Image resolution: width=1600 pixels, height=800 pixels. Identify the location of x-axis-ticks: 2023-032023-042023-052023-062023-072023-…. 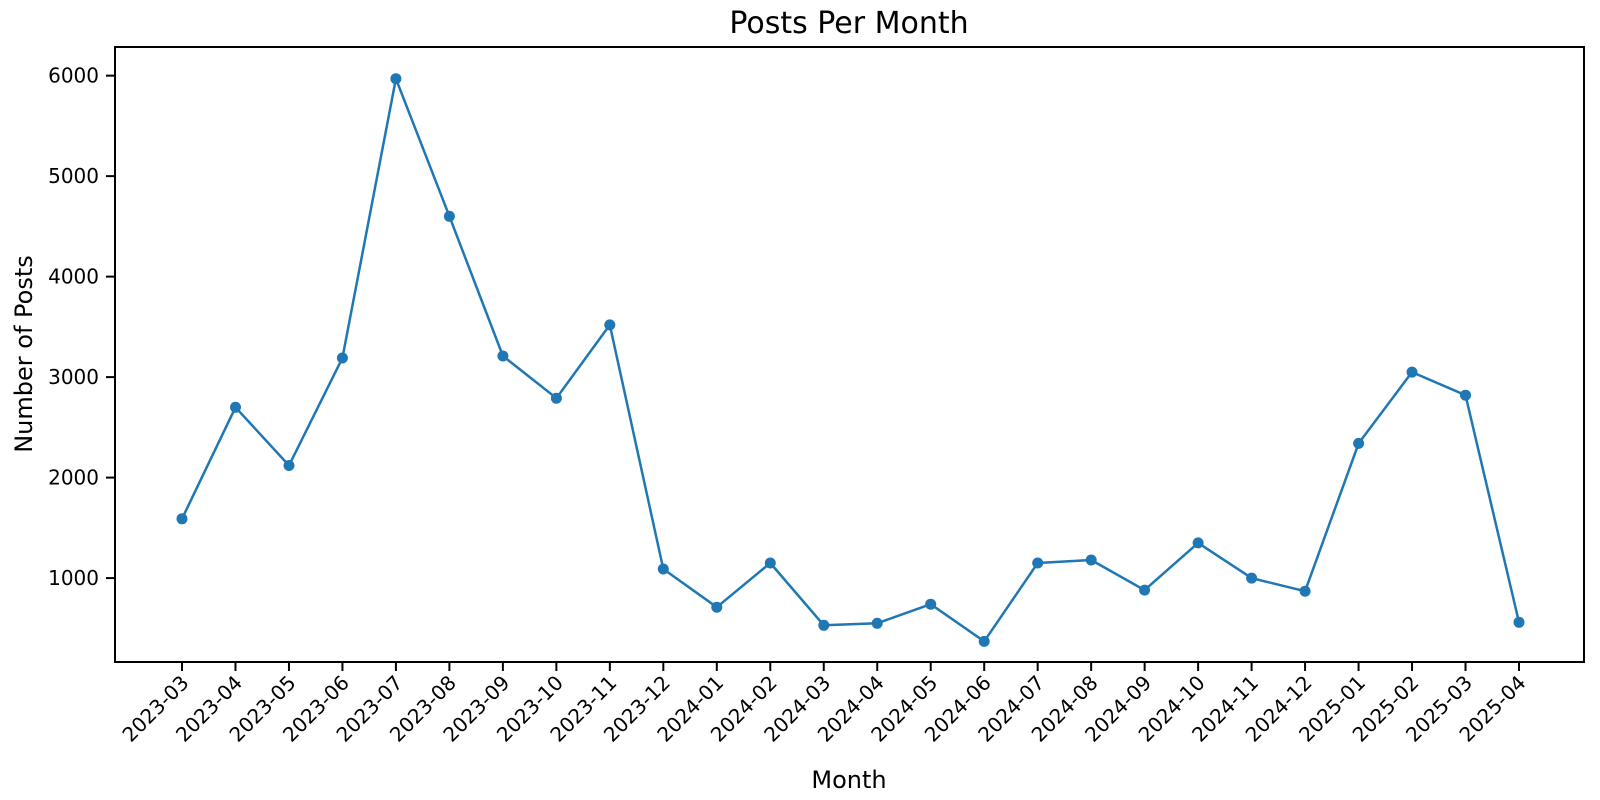
(824, 704).